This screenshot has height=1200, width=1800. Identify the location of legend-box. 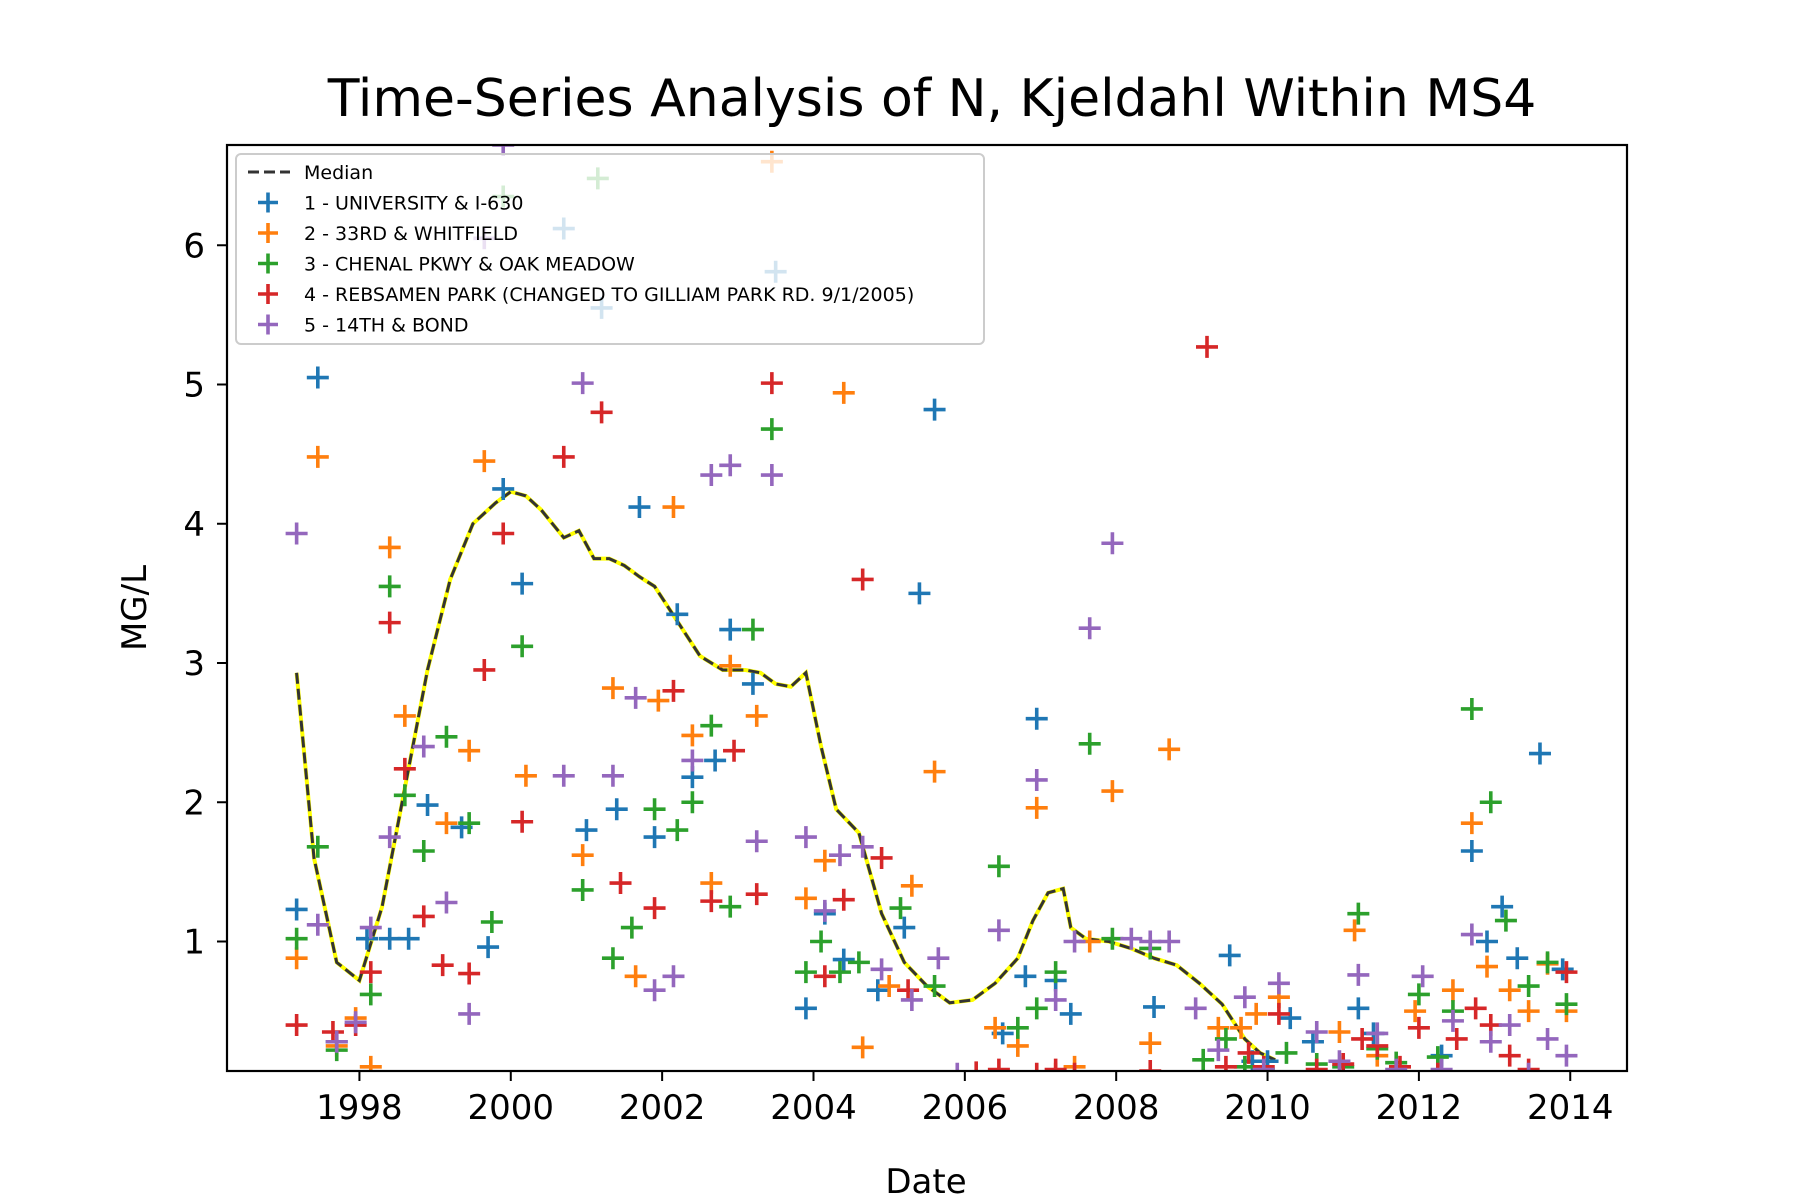
(610, 249).